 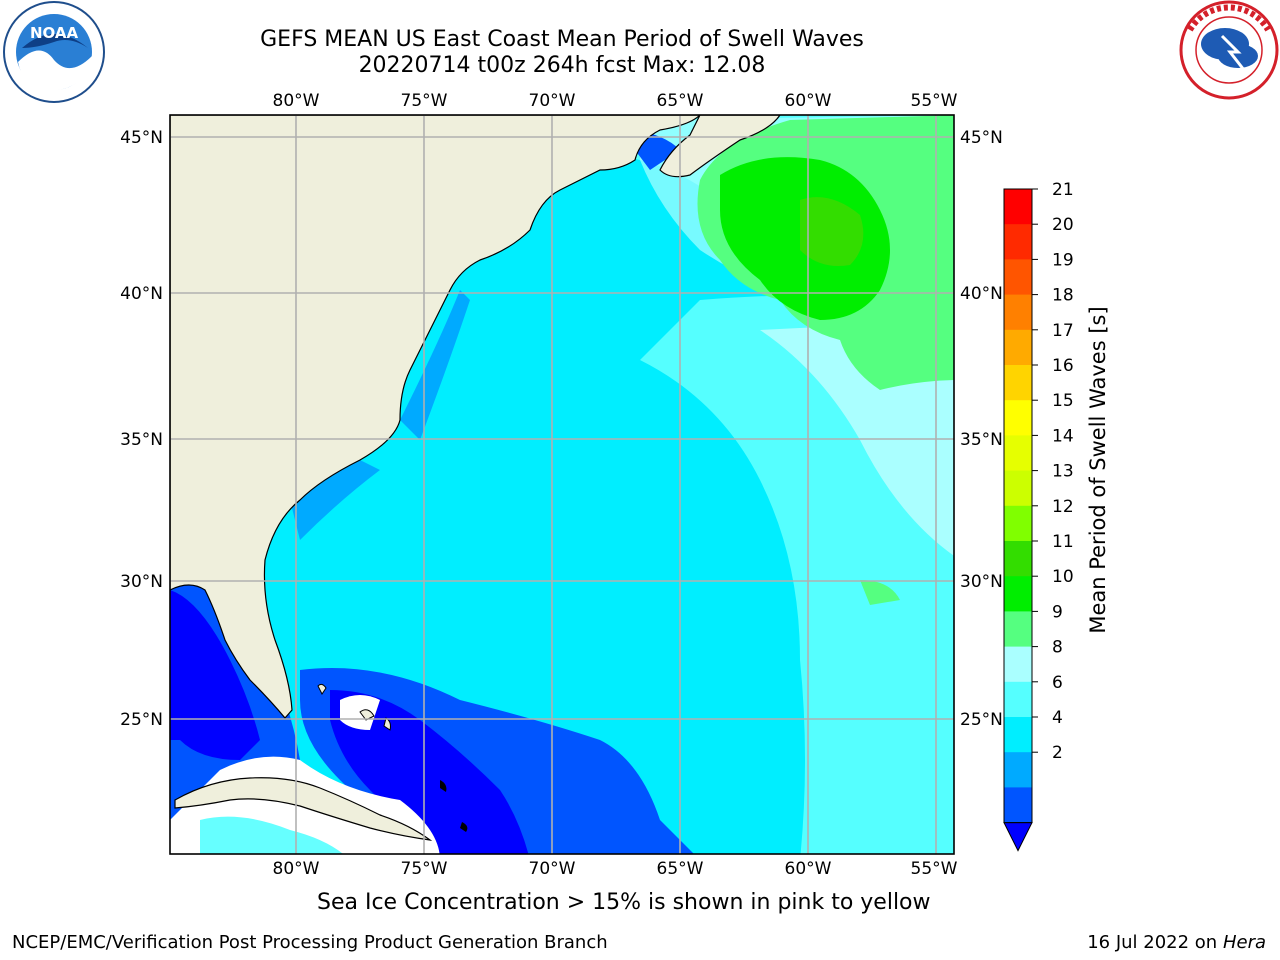 What do you see at coordinates (1057, 753) in the screenshot?
I see `colorbar-tick-label: 2` at bounding box center [1057, 753].